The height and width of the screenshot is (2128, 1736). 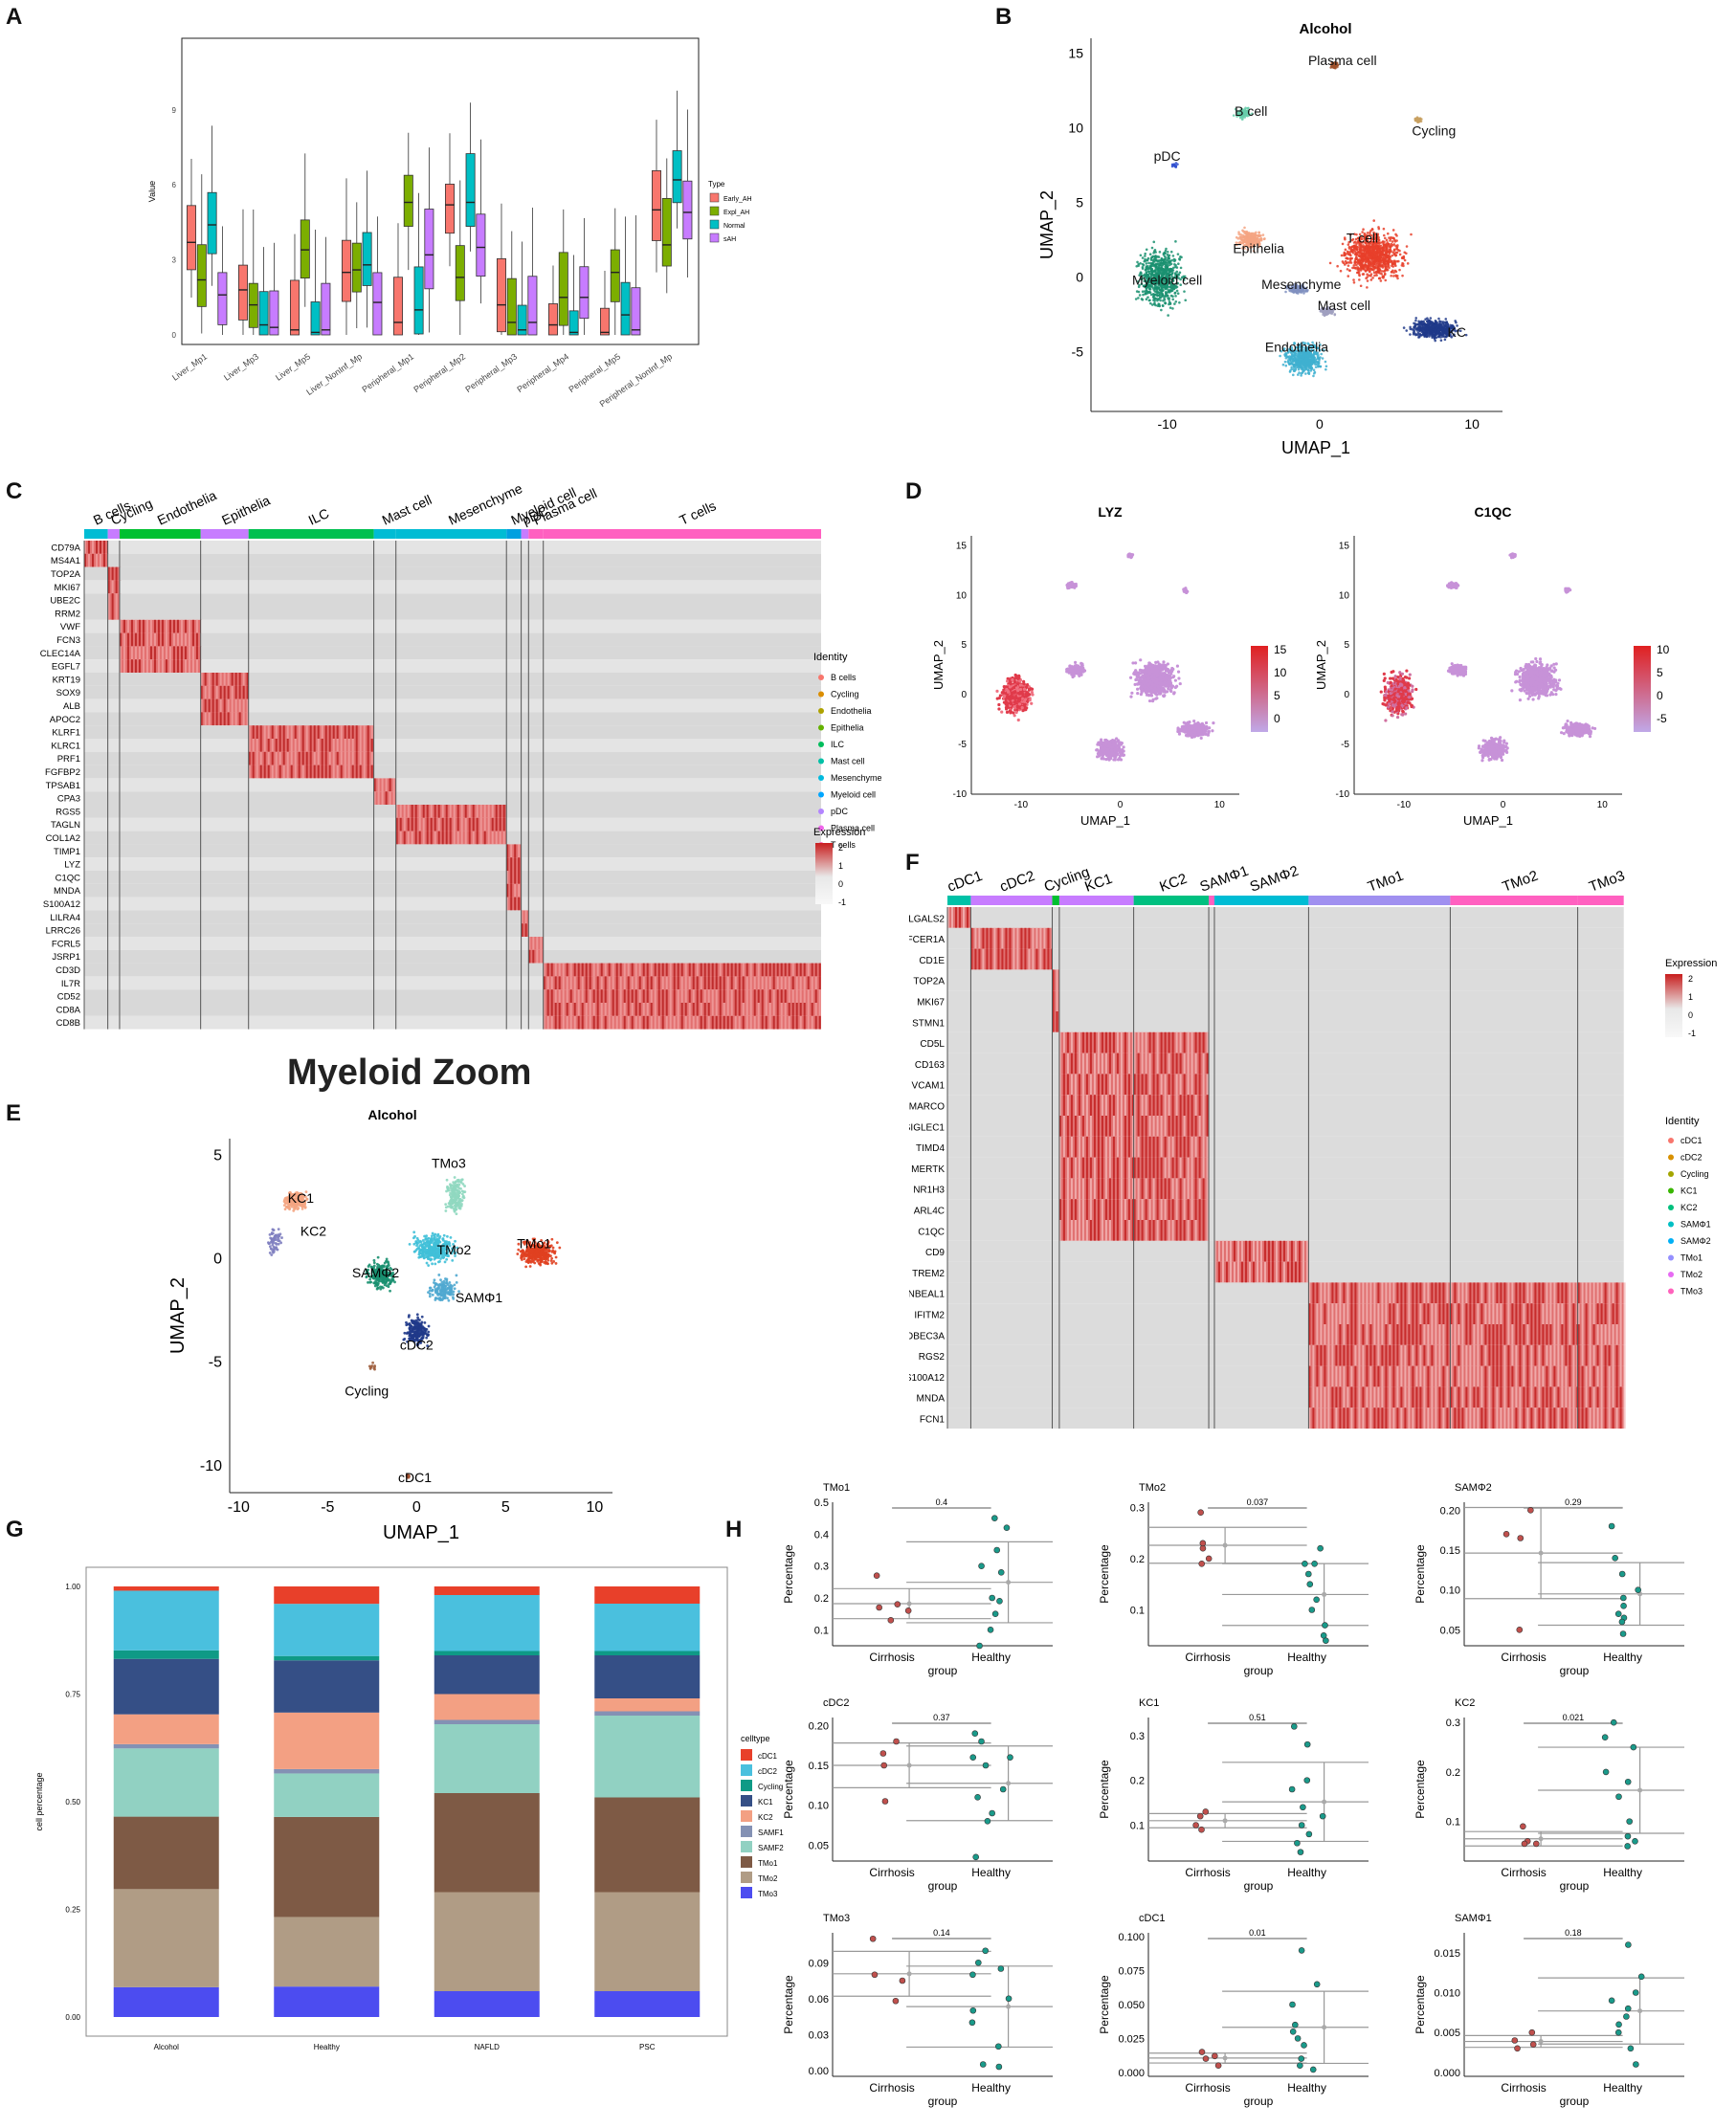 I want to click on y-tick-label: -5, so click(x=1078, y=352).